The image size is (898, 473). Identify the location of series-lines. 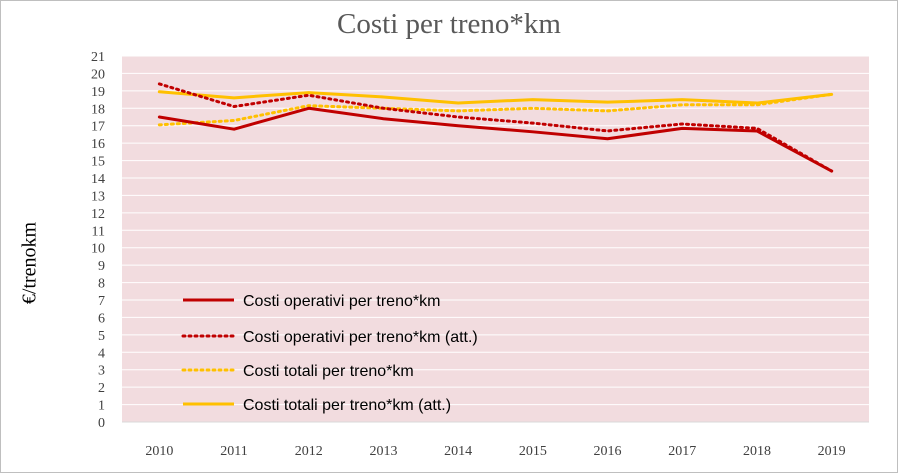
(495, 127).